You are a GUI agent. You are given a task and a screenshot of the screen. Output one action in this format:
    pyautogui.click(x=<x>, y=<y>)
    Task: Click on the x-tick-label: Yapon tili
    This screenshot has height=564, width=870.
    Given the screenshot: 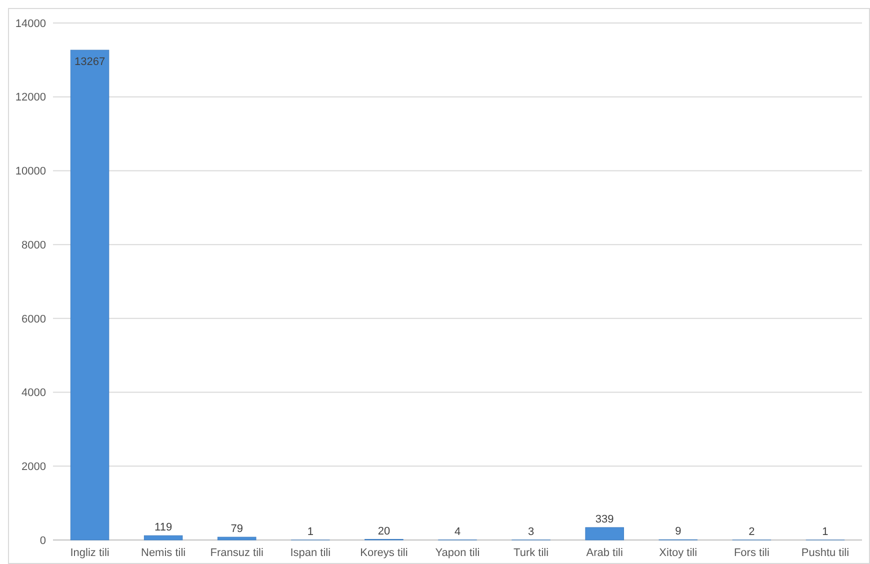 What is the action you would take?
    pyautogui.click(x=457, y=553)
    